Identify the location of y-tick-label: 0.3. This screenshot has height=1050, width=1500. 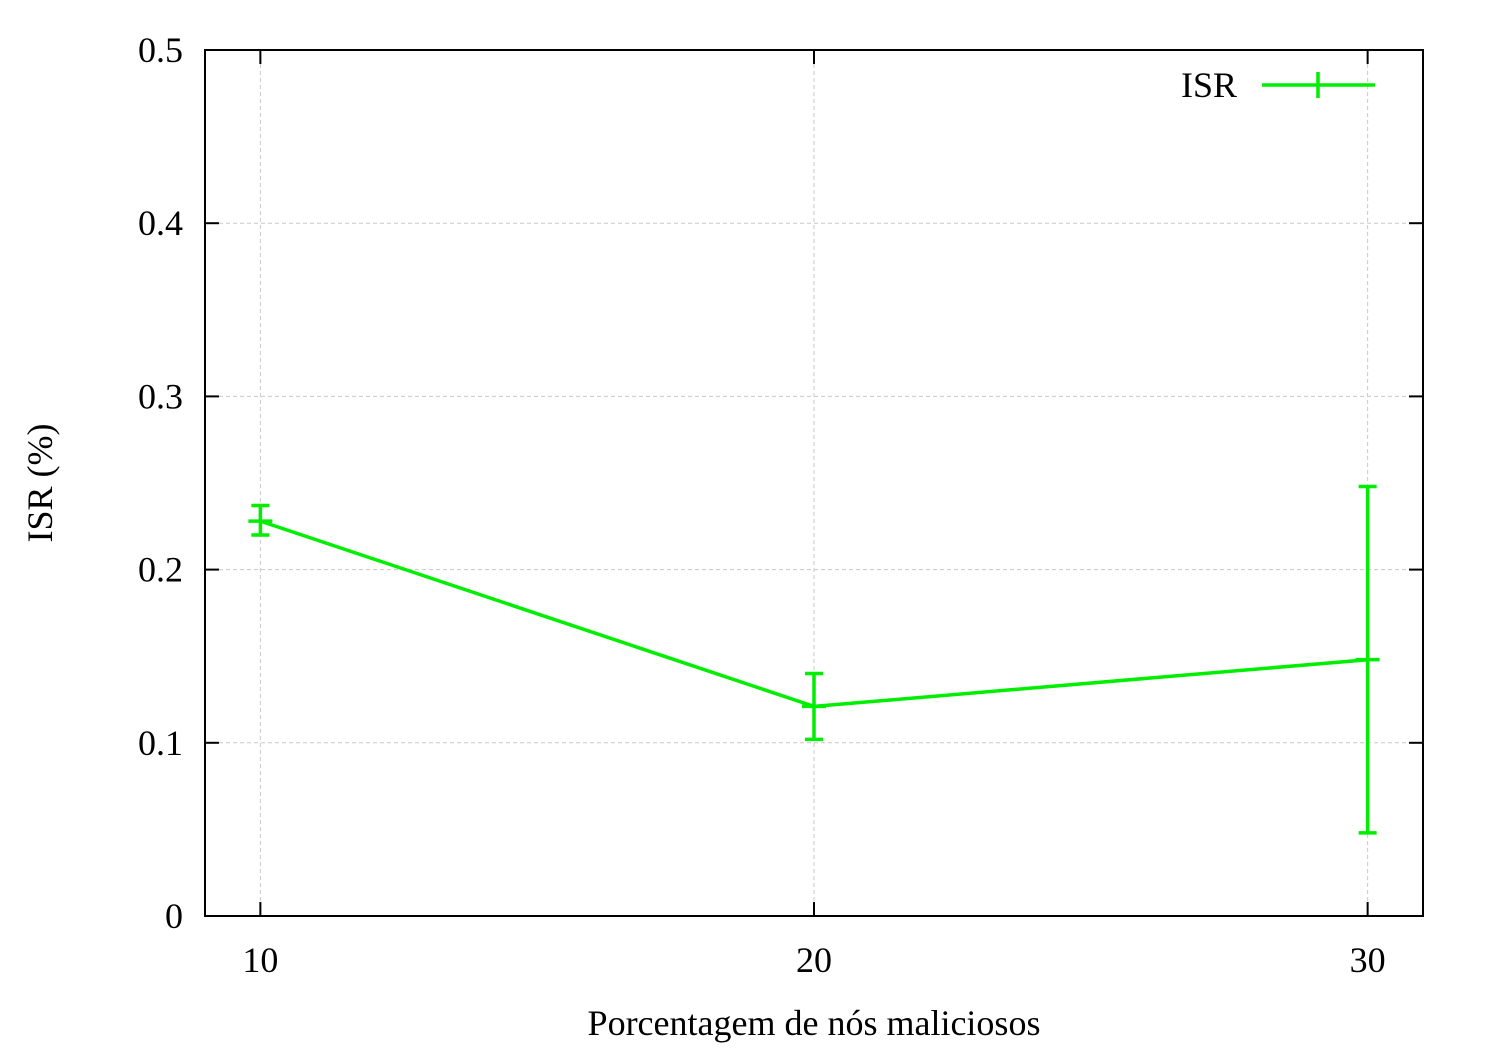
(160, 396).